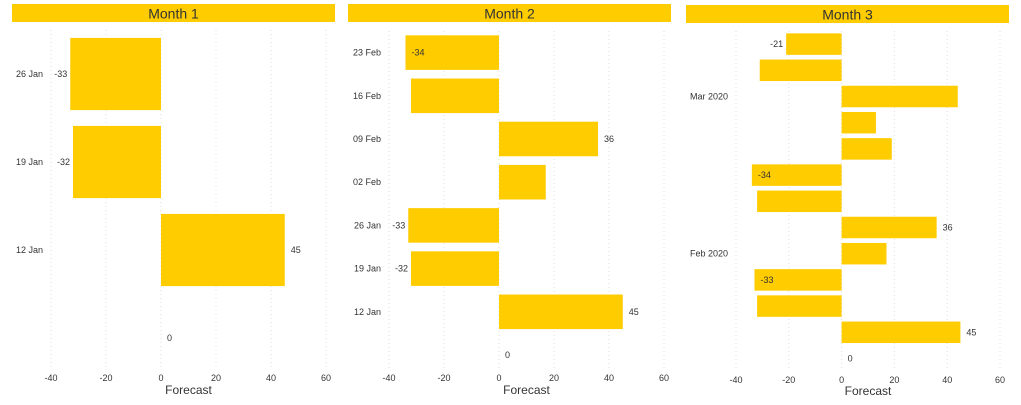 This screenshot has height=405, width=1021. I want to click on data-label: -21, so click(776, 44).